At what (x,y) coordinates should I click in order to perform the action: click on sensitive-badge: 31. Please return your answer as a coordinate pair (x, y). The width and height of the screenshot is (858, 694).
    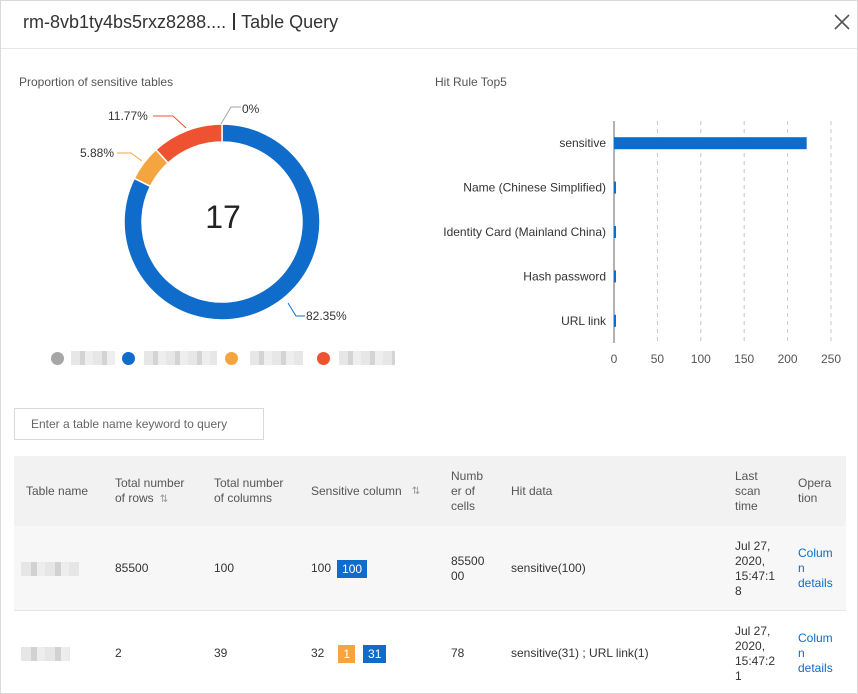
    Looking at the image, I should click on (375, 653).